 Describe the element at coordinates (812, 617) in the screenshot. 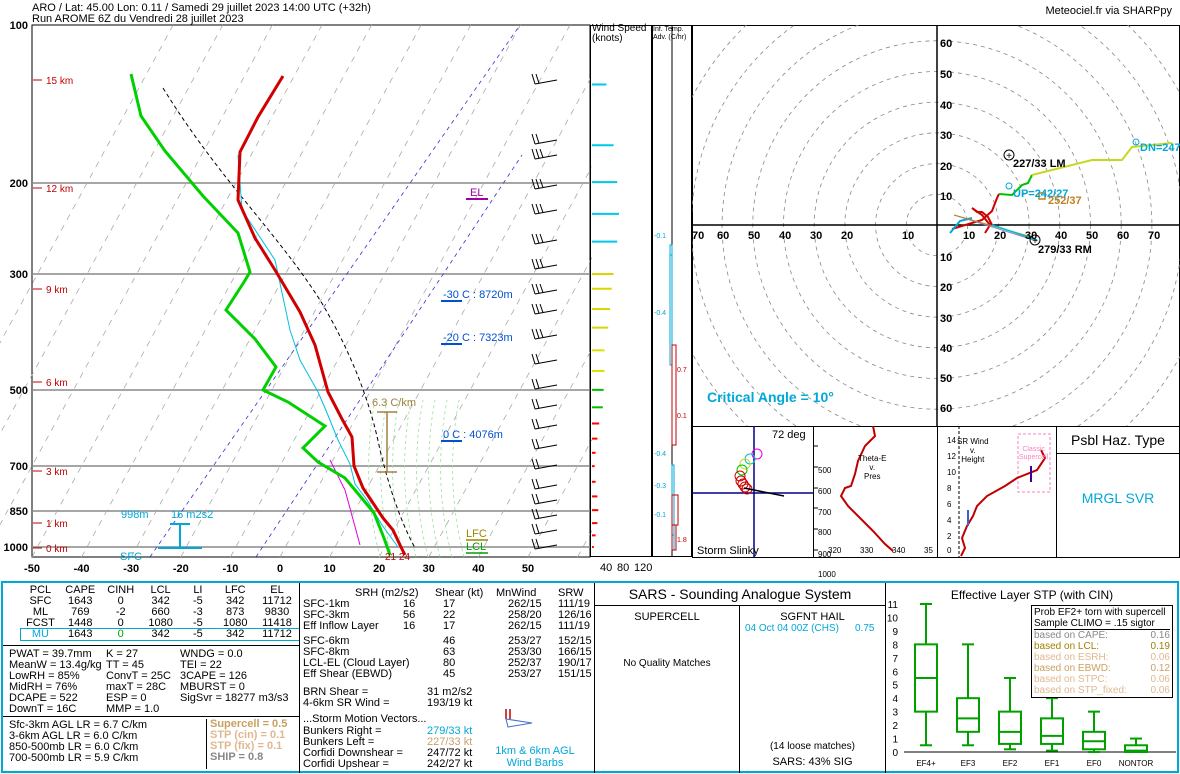

I see `sars-hail: SGFNT HAIL` at that location.